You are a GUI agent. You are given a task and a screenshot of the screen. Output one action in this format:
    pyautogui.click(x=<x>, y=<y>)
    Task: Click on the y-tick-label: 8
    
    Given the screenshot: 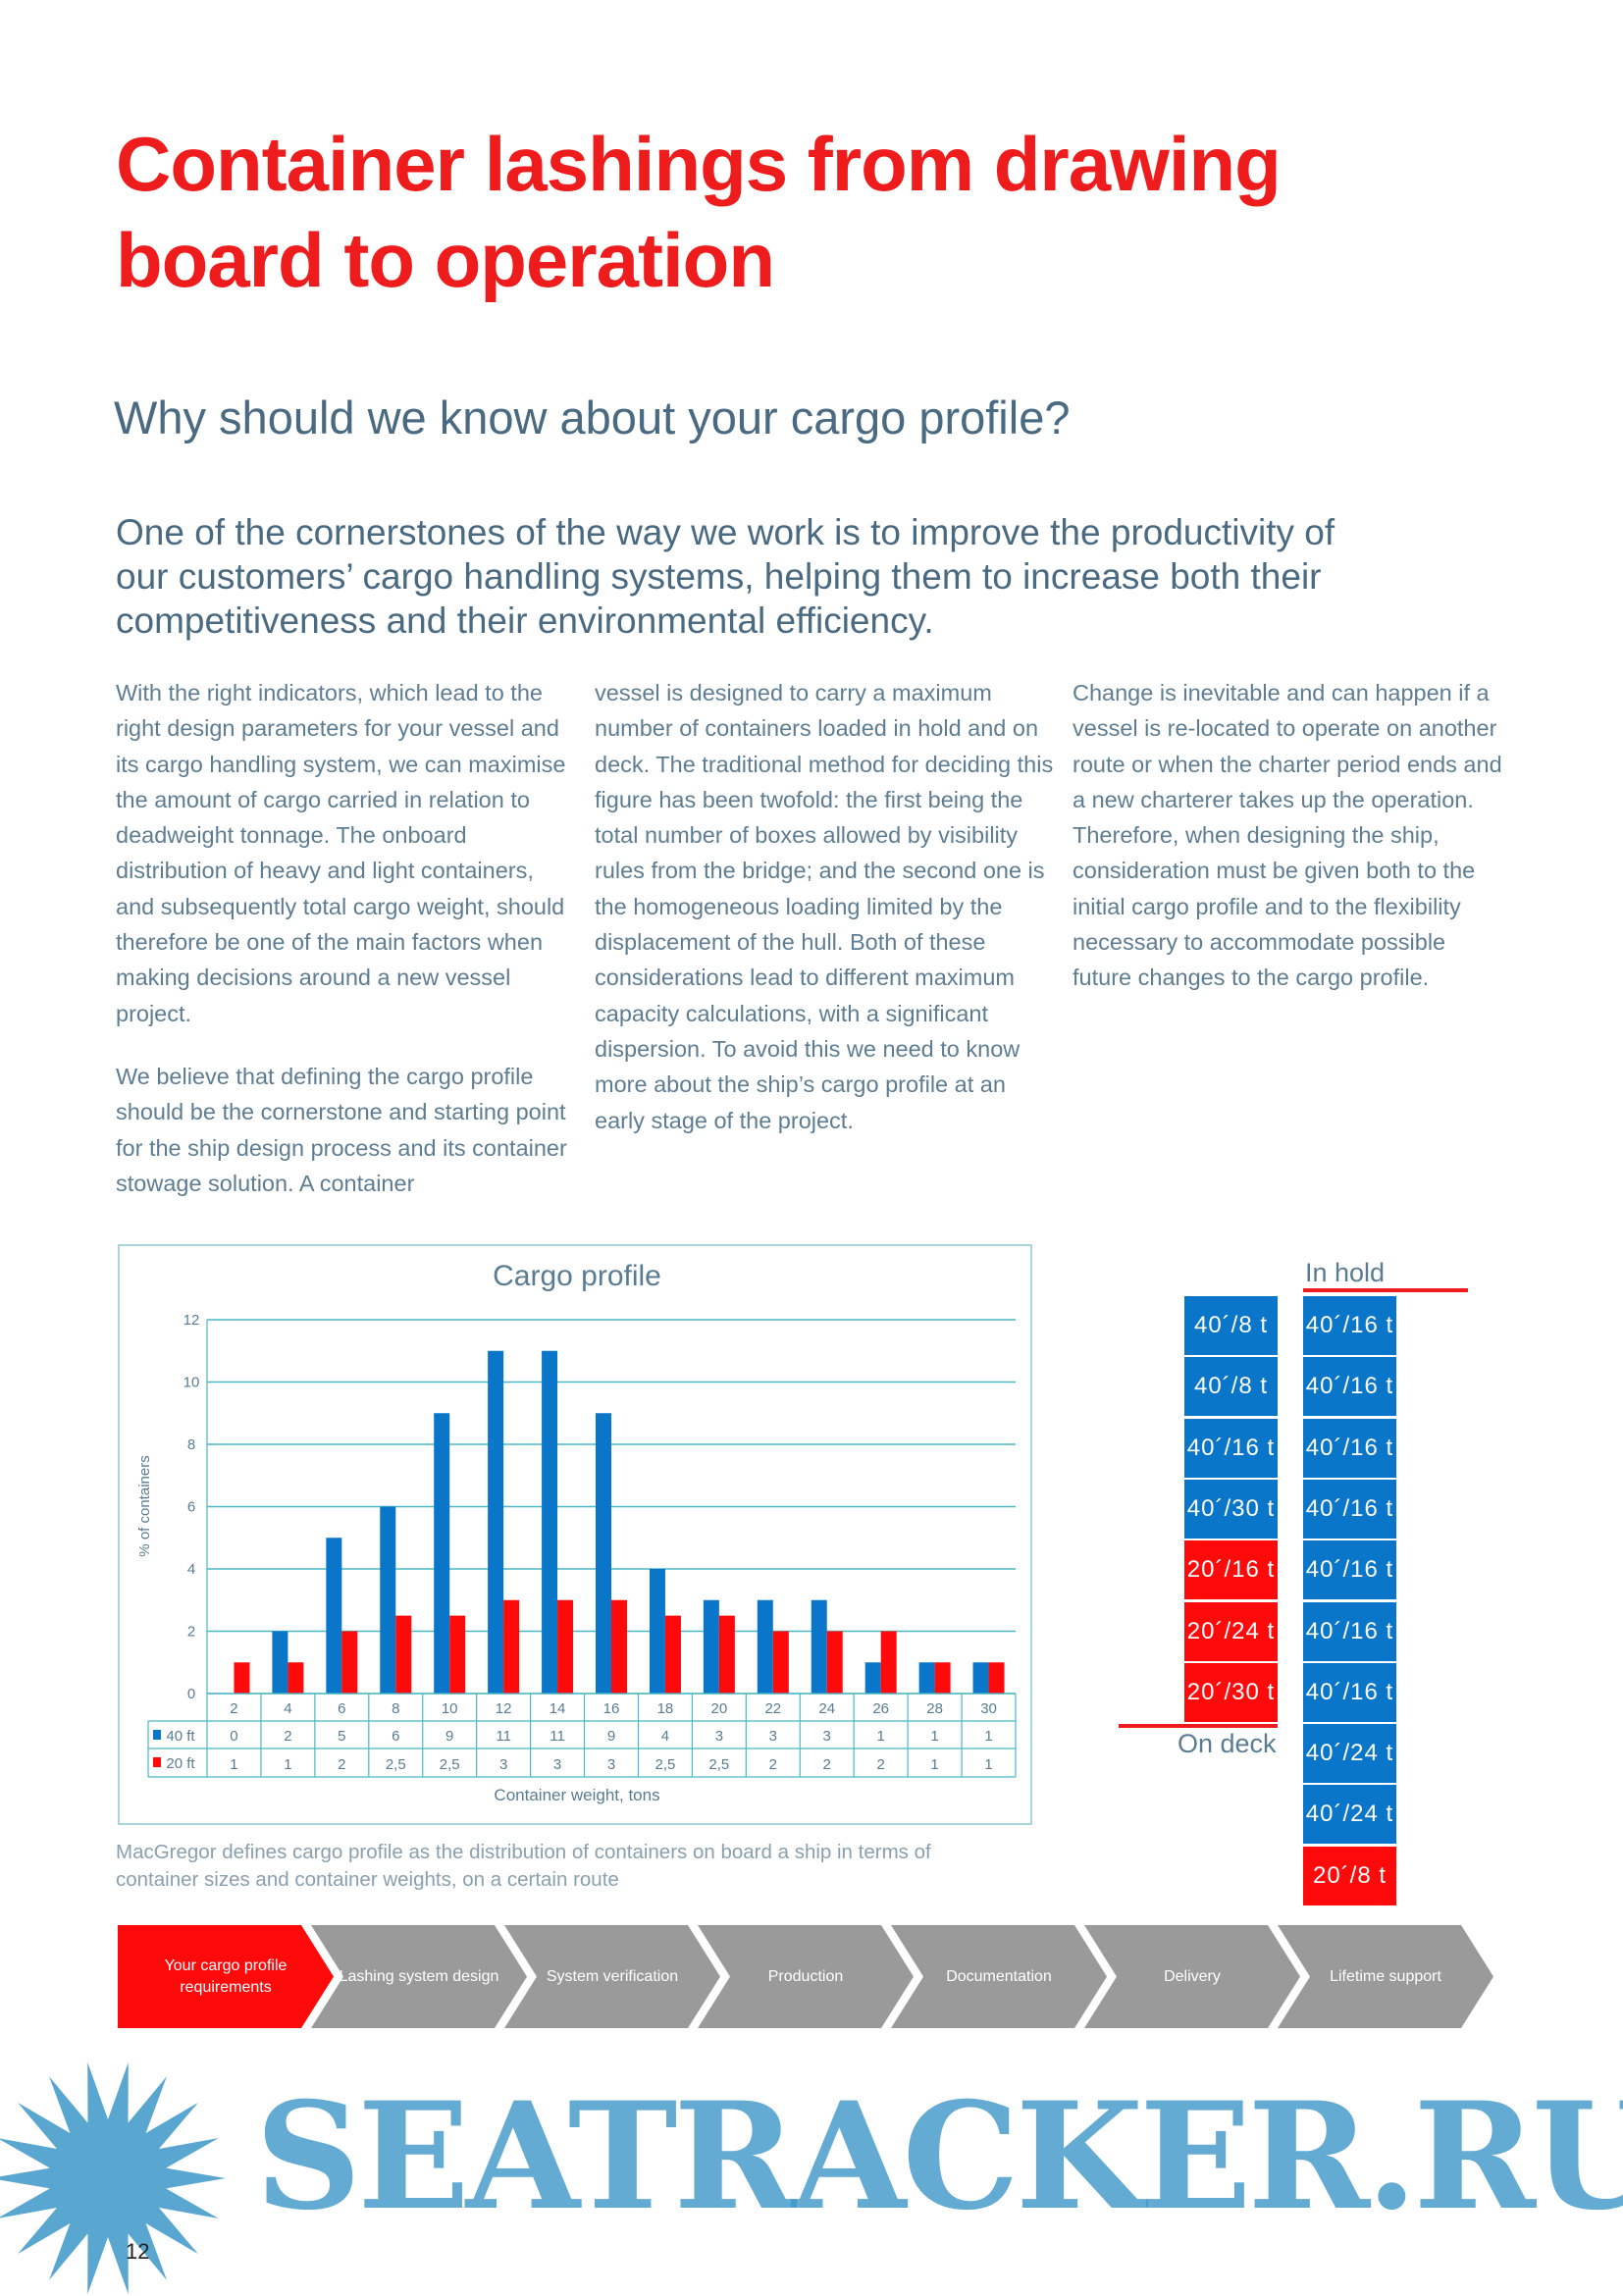 What is the action you would take?
    pyautogui.click(x=191, y=1444)
    